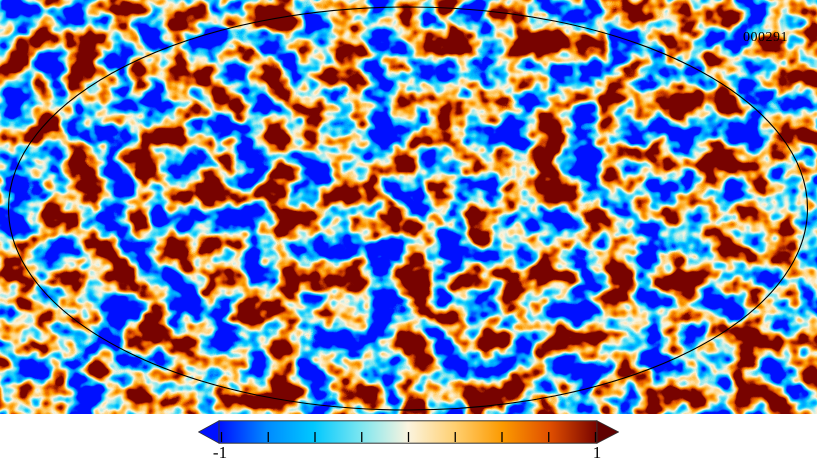 This screenshot has height=474, width=817. What do you see at coordinates (607, 432) in the screenshot?
I see `colorbar-over-arrow` at bounding box center [607, 432].